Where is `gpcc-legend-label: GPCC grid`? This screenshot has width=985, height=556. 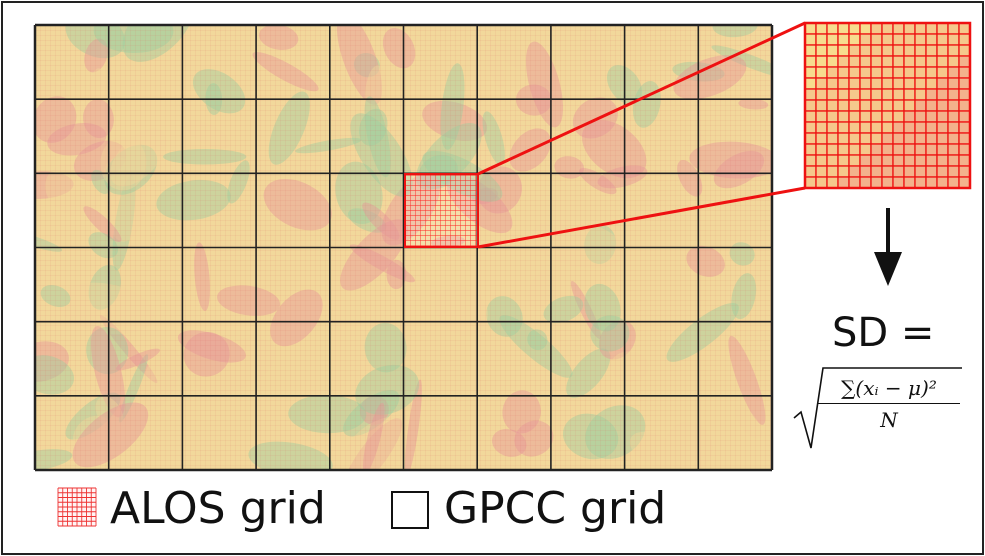 gpcc-legend-label: GPCC grid is located at coordinates (555, 508).